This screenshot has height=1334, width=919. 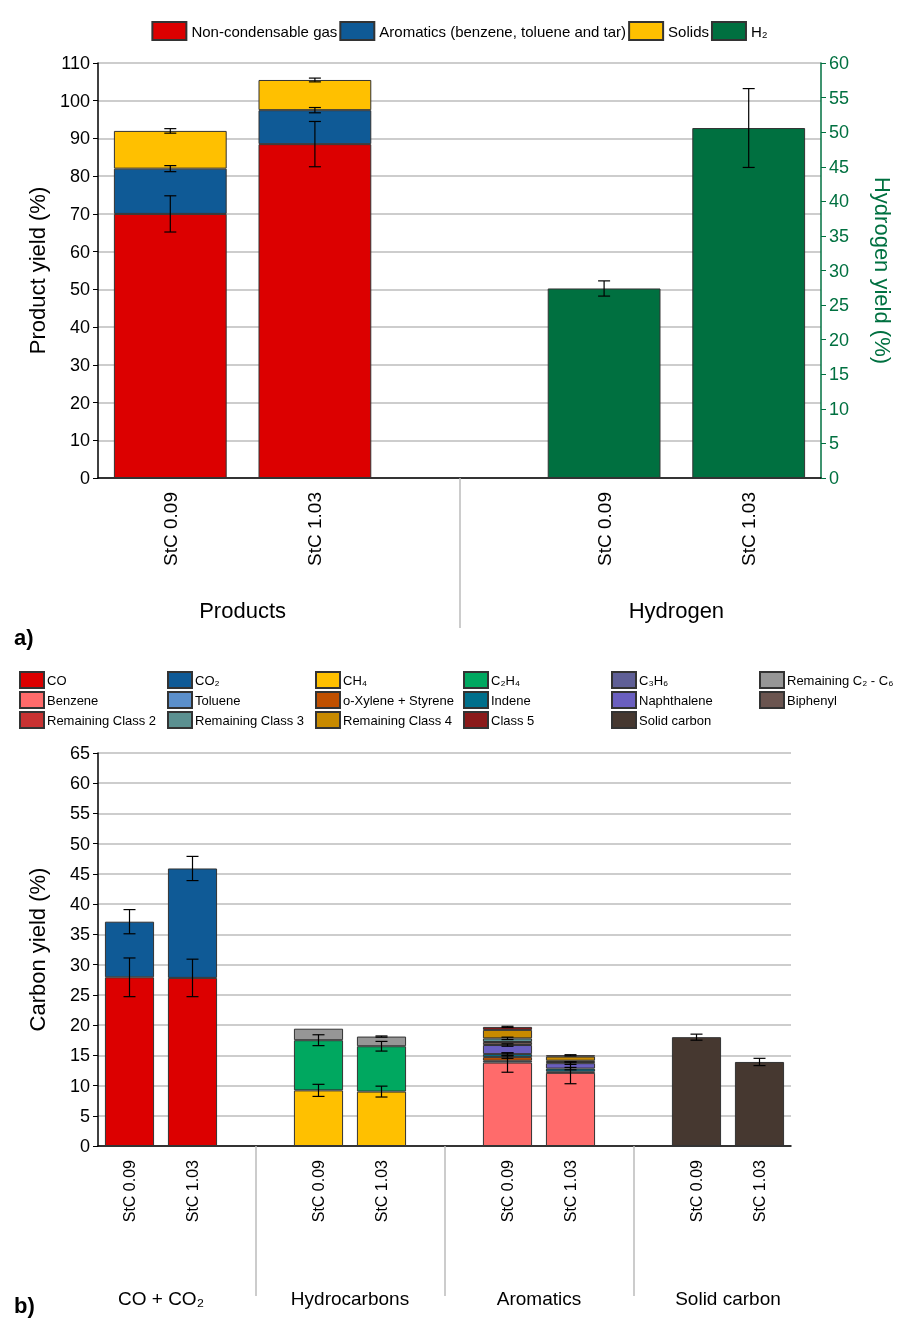 What do you see at coordinates (79, 994) in the screenshot?
I see `y-tick-label: 25` at bounding box center [79, 994].